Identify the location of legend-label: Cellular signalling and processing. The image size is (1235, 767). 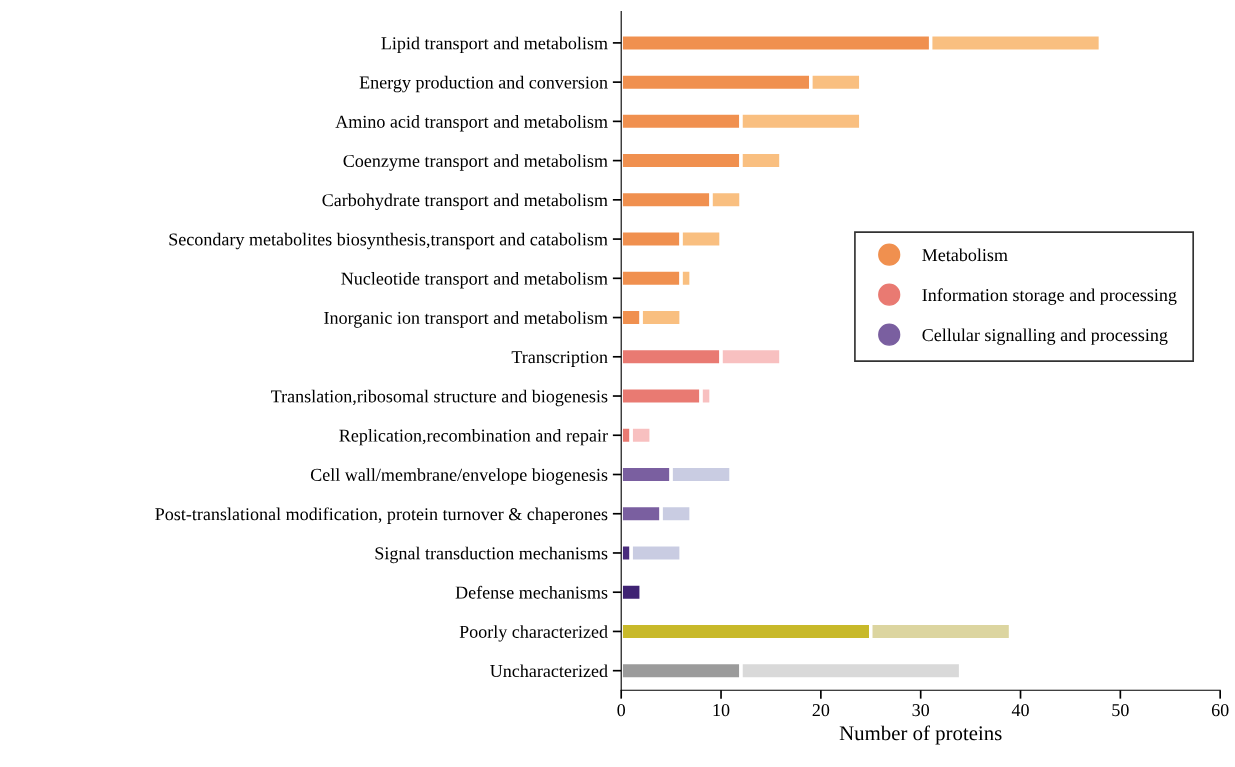
(1045, 336).